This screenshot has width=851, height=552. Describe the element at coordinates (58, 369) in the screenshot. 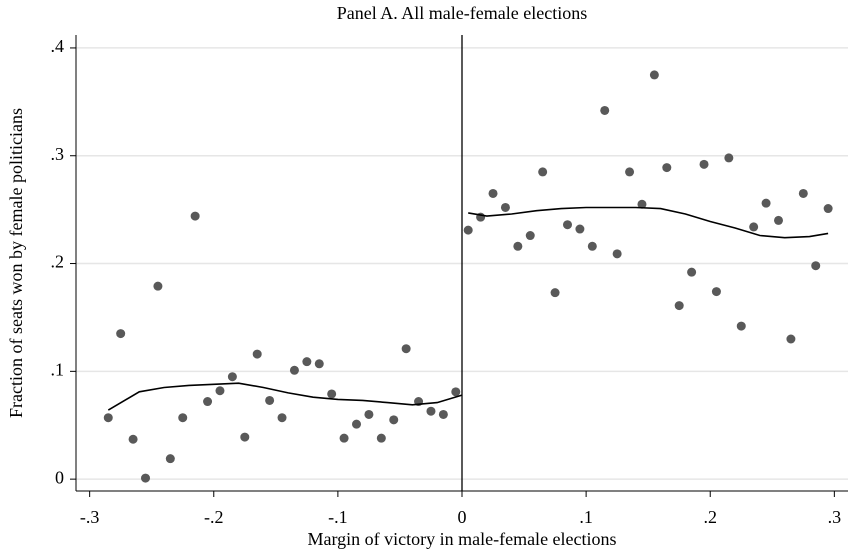

I see `y-tick-label: .1` at that location.